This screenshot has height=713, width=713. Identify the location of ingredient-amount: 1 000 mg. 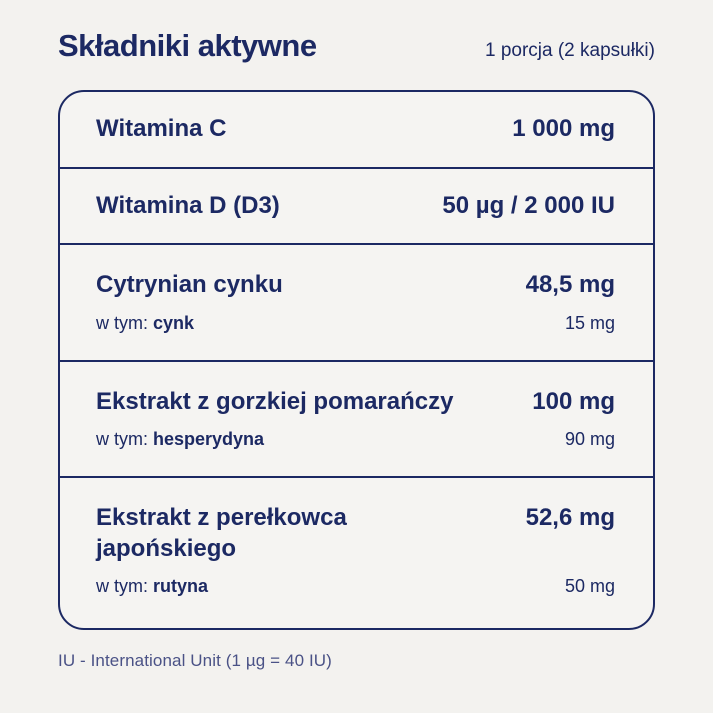
(563, 128).